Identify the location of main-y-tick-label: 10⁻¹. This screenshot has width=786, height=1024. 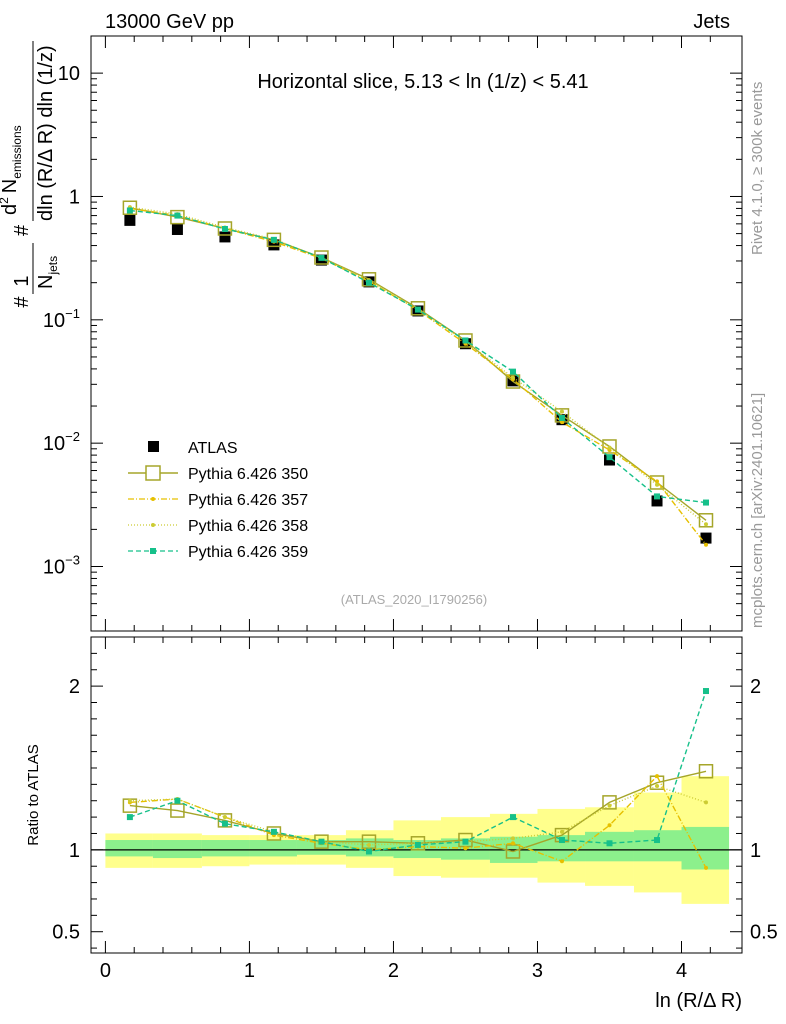
(61, 319).